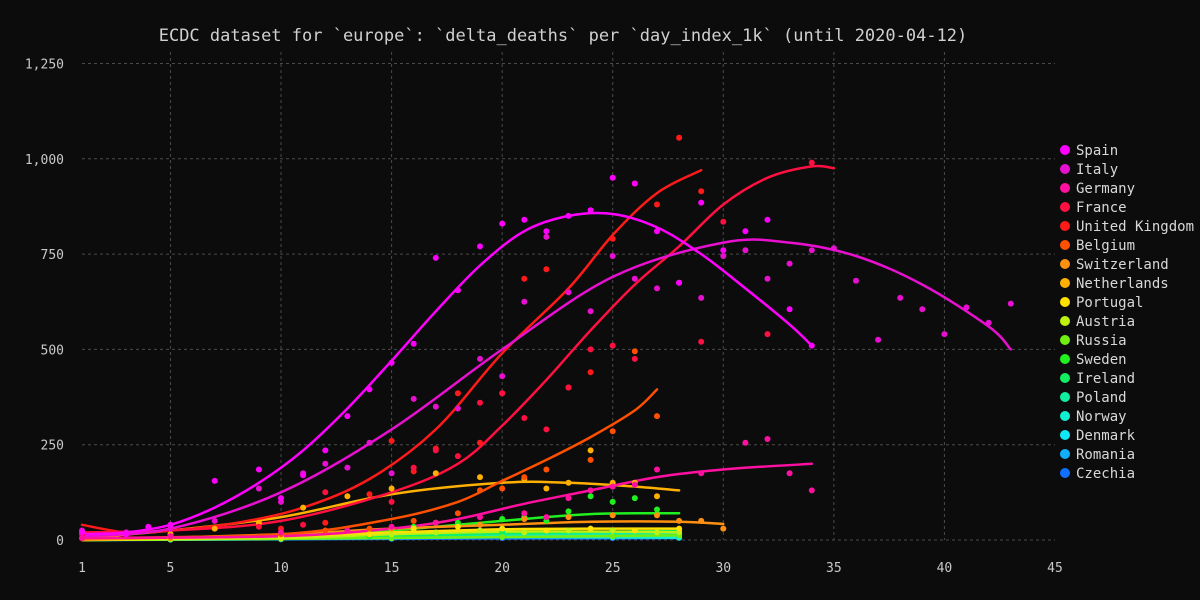  What do you see at coordinates (52, 255) in the screenshot?
I see `y-tick-label: 750` at bounding box center [52, 255].